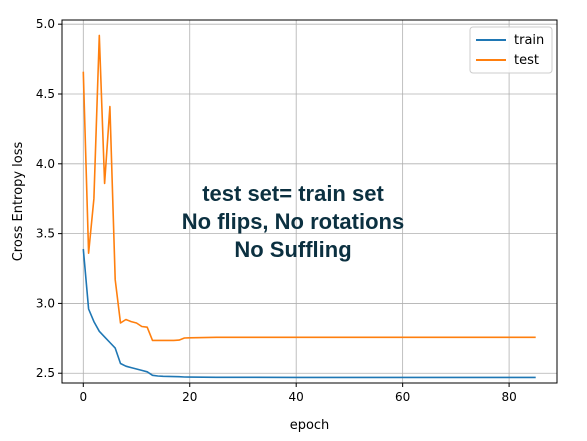 Image resolution: width=587 pixels, height=441 pixels. I want to click on legend: train test, so click(511, 50).